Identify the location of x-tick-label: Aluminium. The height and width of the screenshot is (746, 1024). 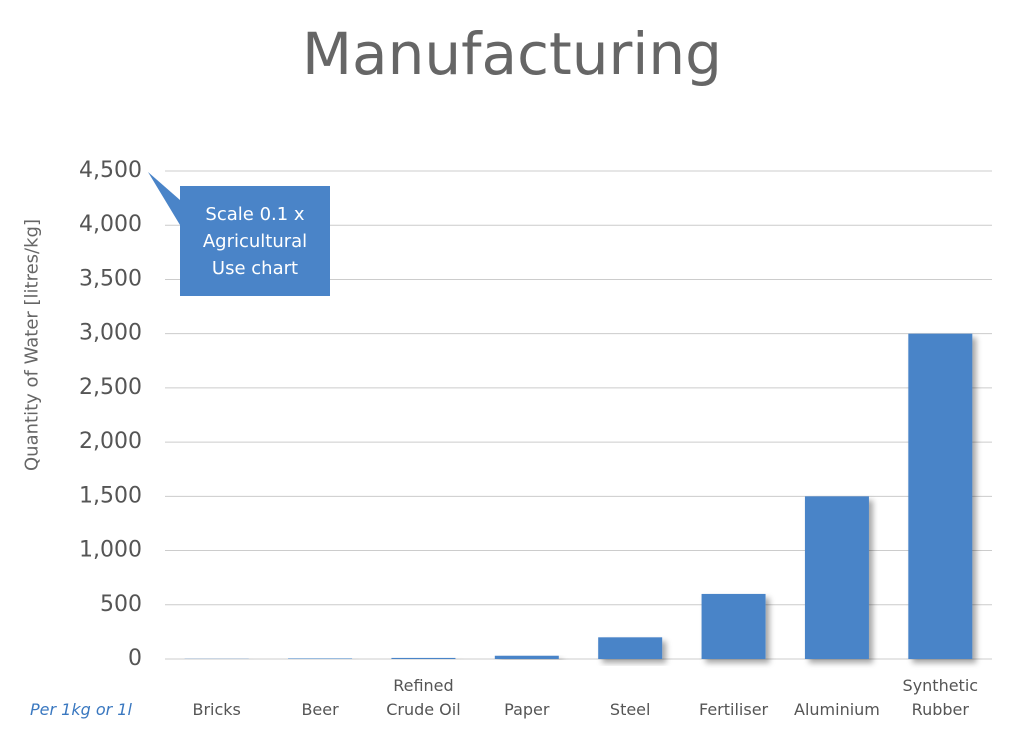
(837, 709).